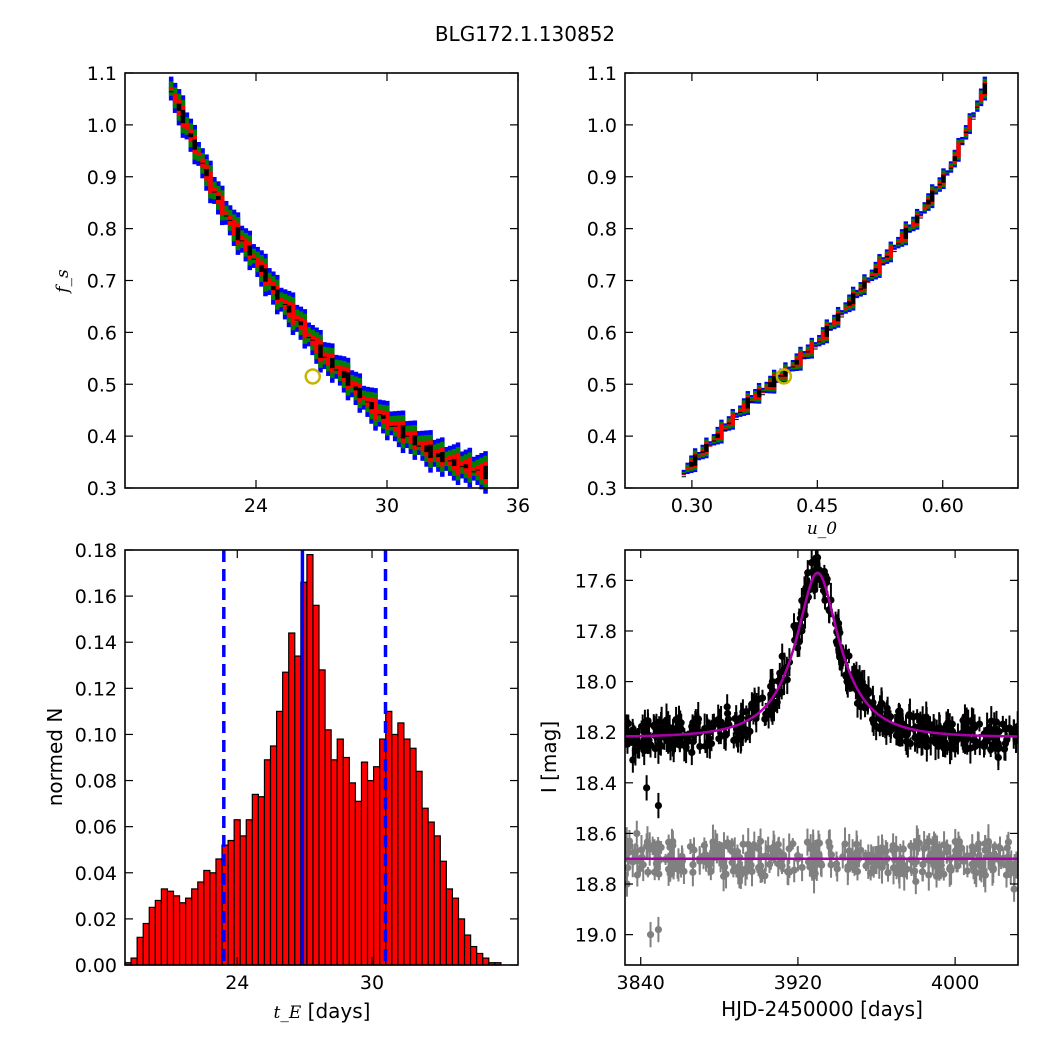 Image resolution: width=1050 pixels, height=1050 pixels. I want to click on p3-ytick-label: 0.14, so click(96, 643).